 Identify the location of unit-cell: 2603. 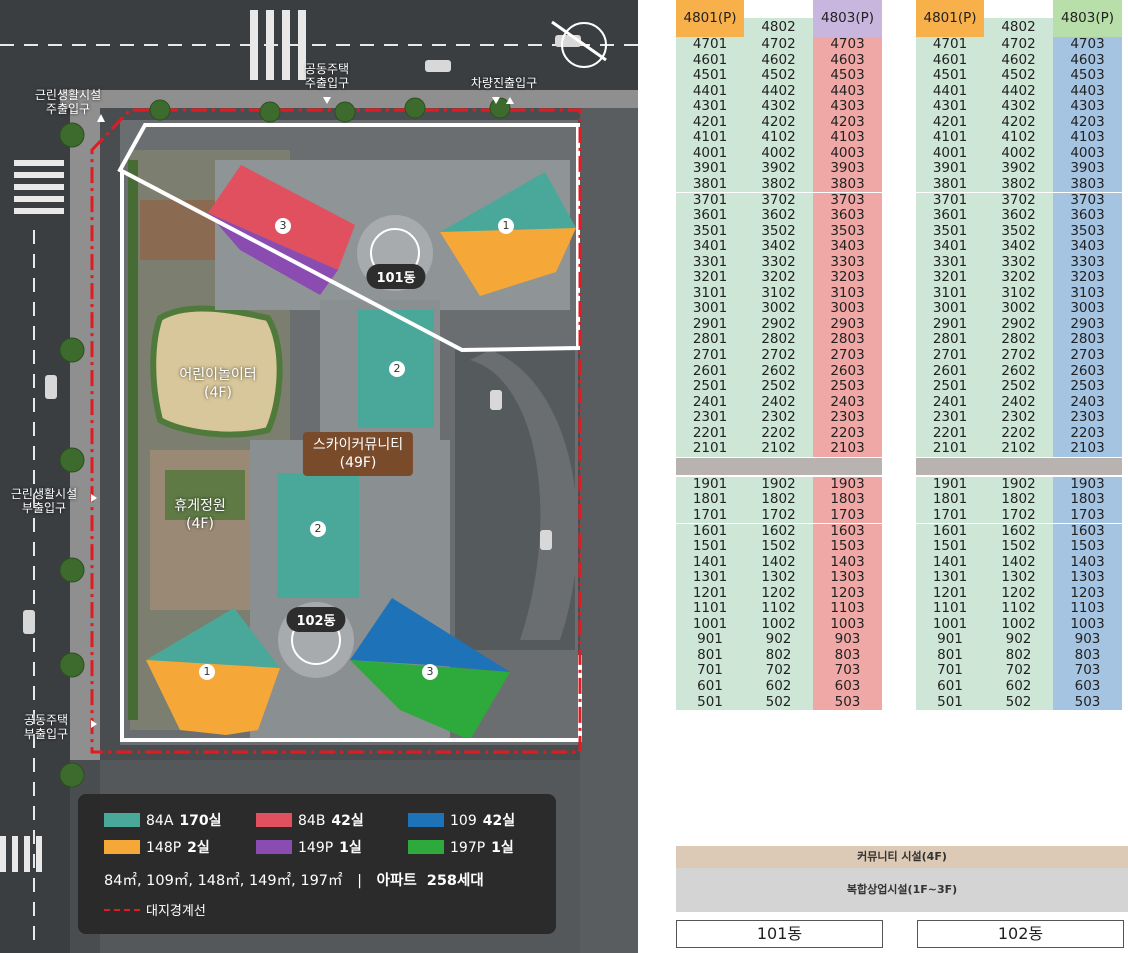
(847, 371).